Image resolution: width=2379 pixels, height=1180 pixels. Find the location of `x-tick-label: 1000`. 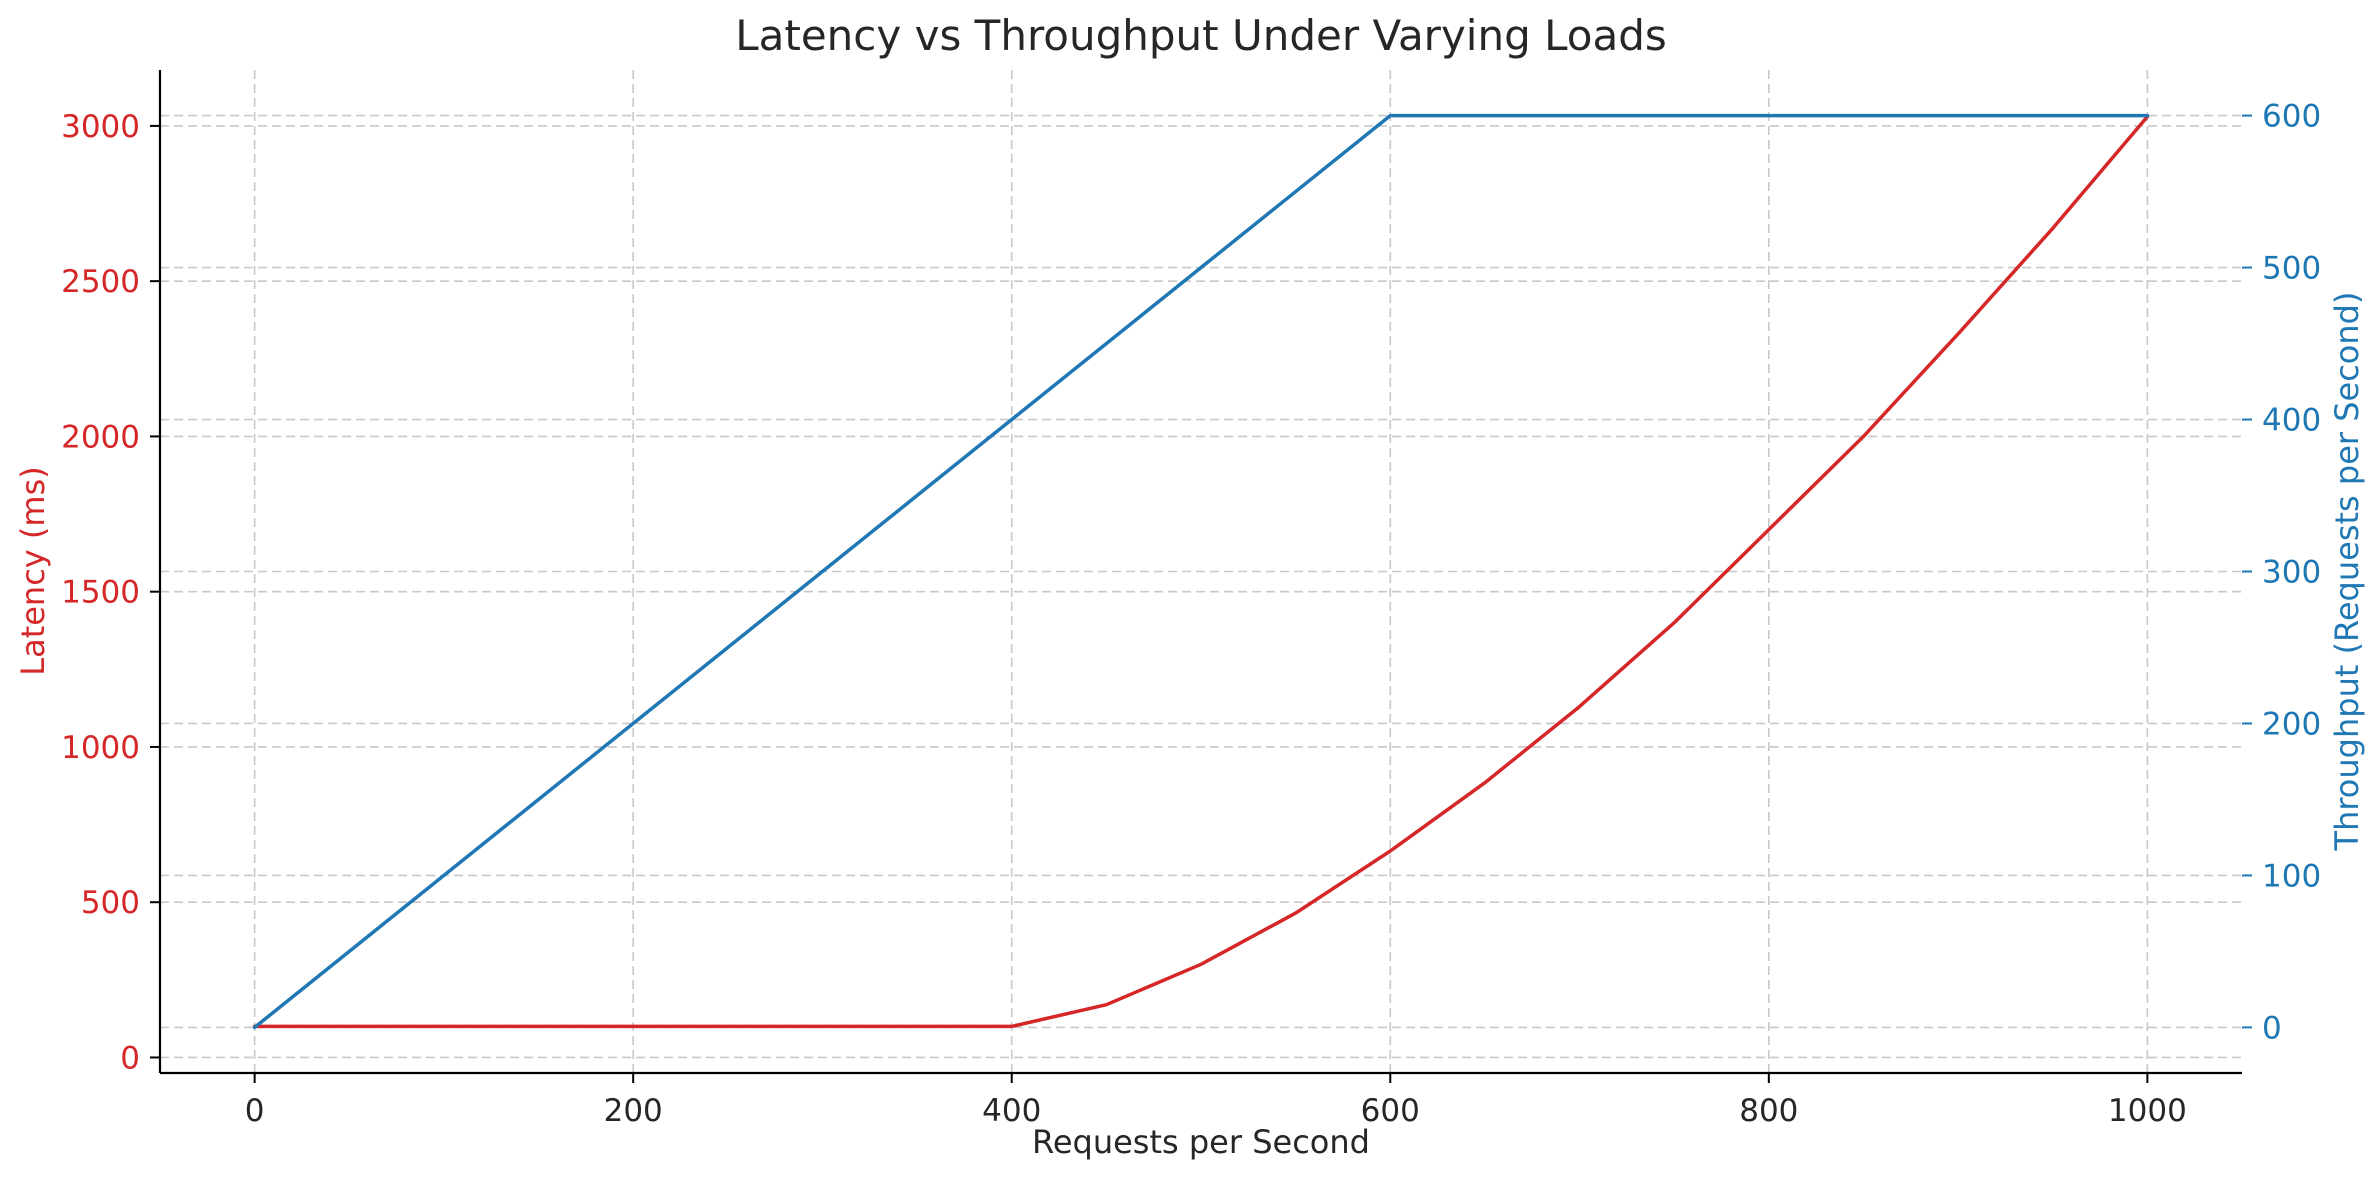

x-tick-label: 1000 is located at coordinates (2147, 1111).